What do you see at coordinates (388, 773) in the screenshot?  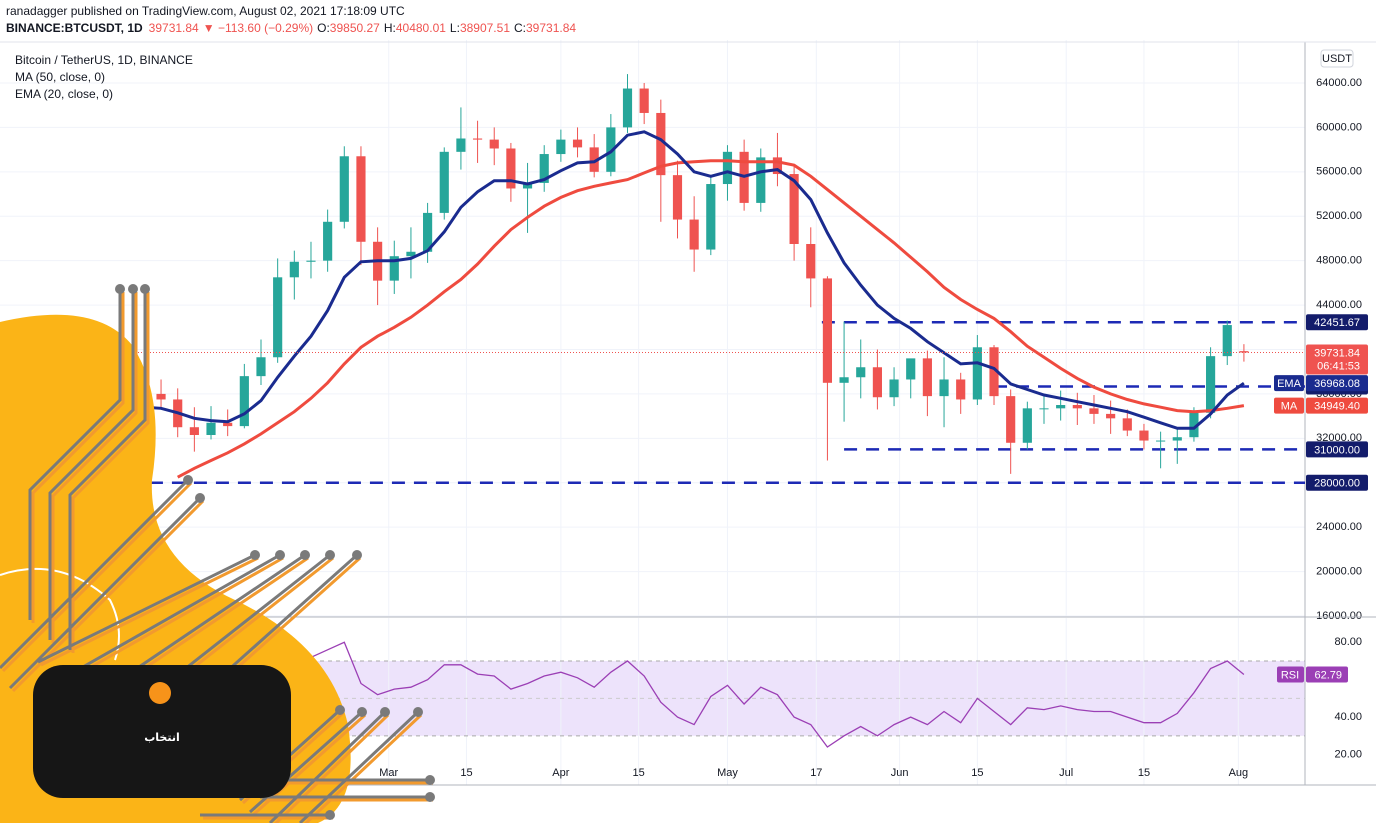 I see `x-tick-label: Mar` at bounding box center [388, 773].